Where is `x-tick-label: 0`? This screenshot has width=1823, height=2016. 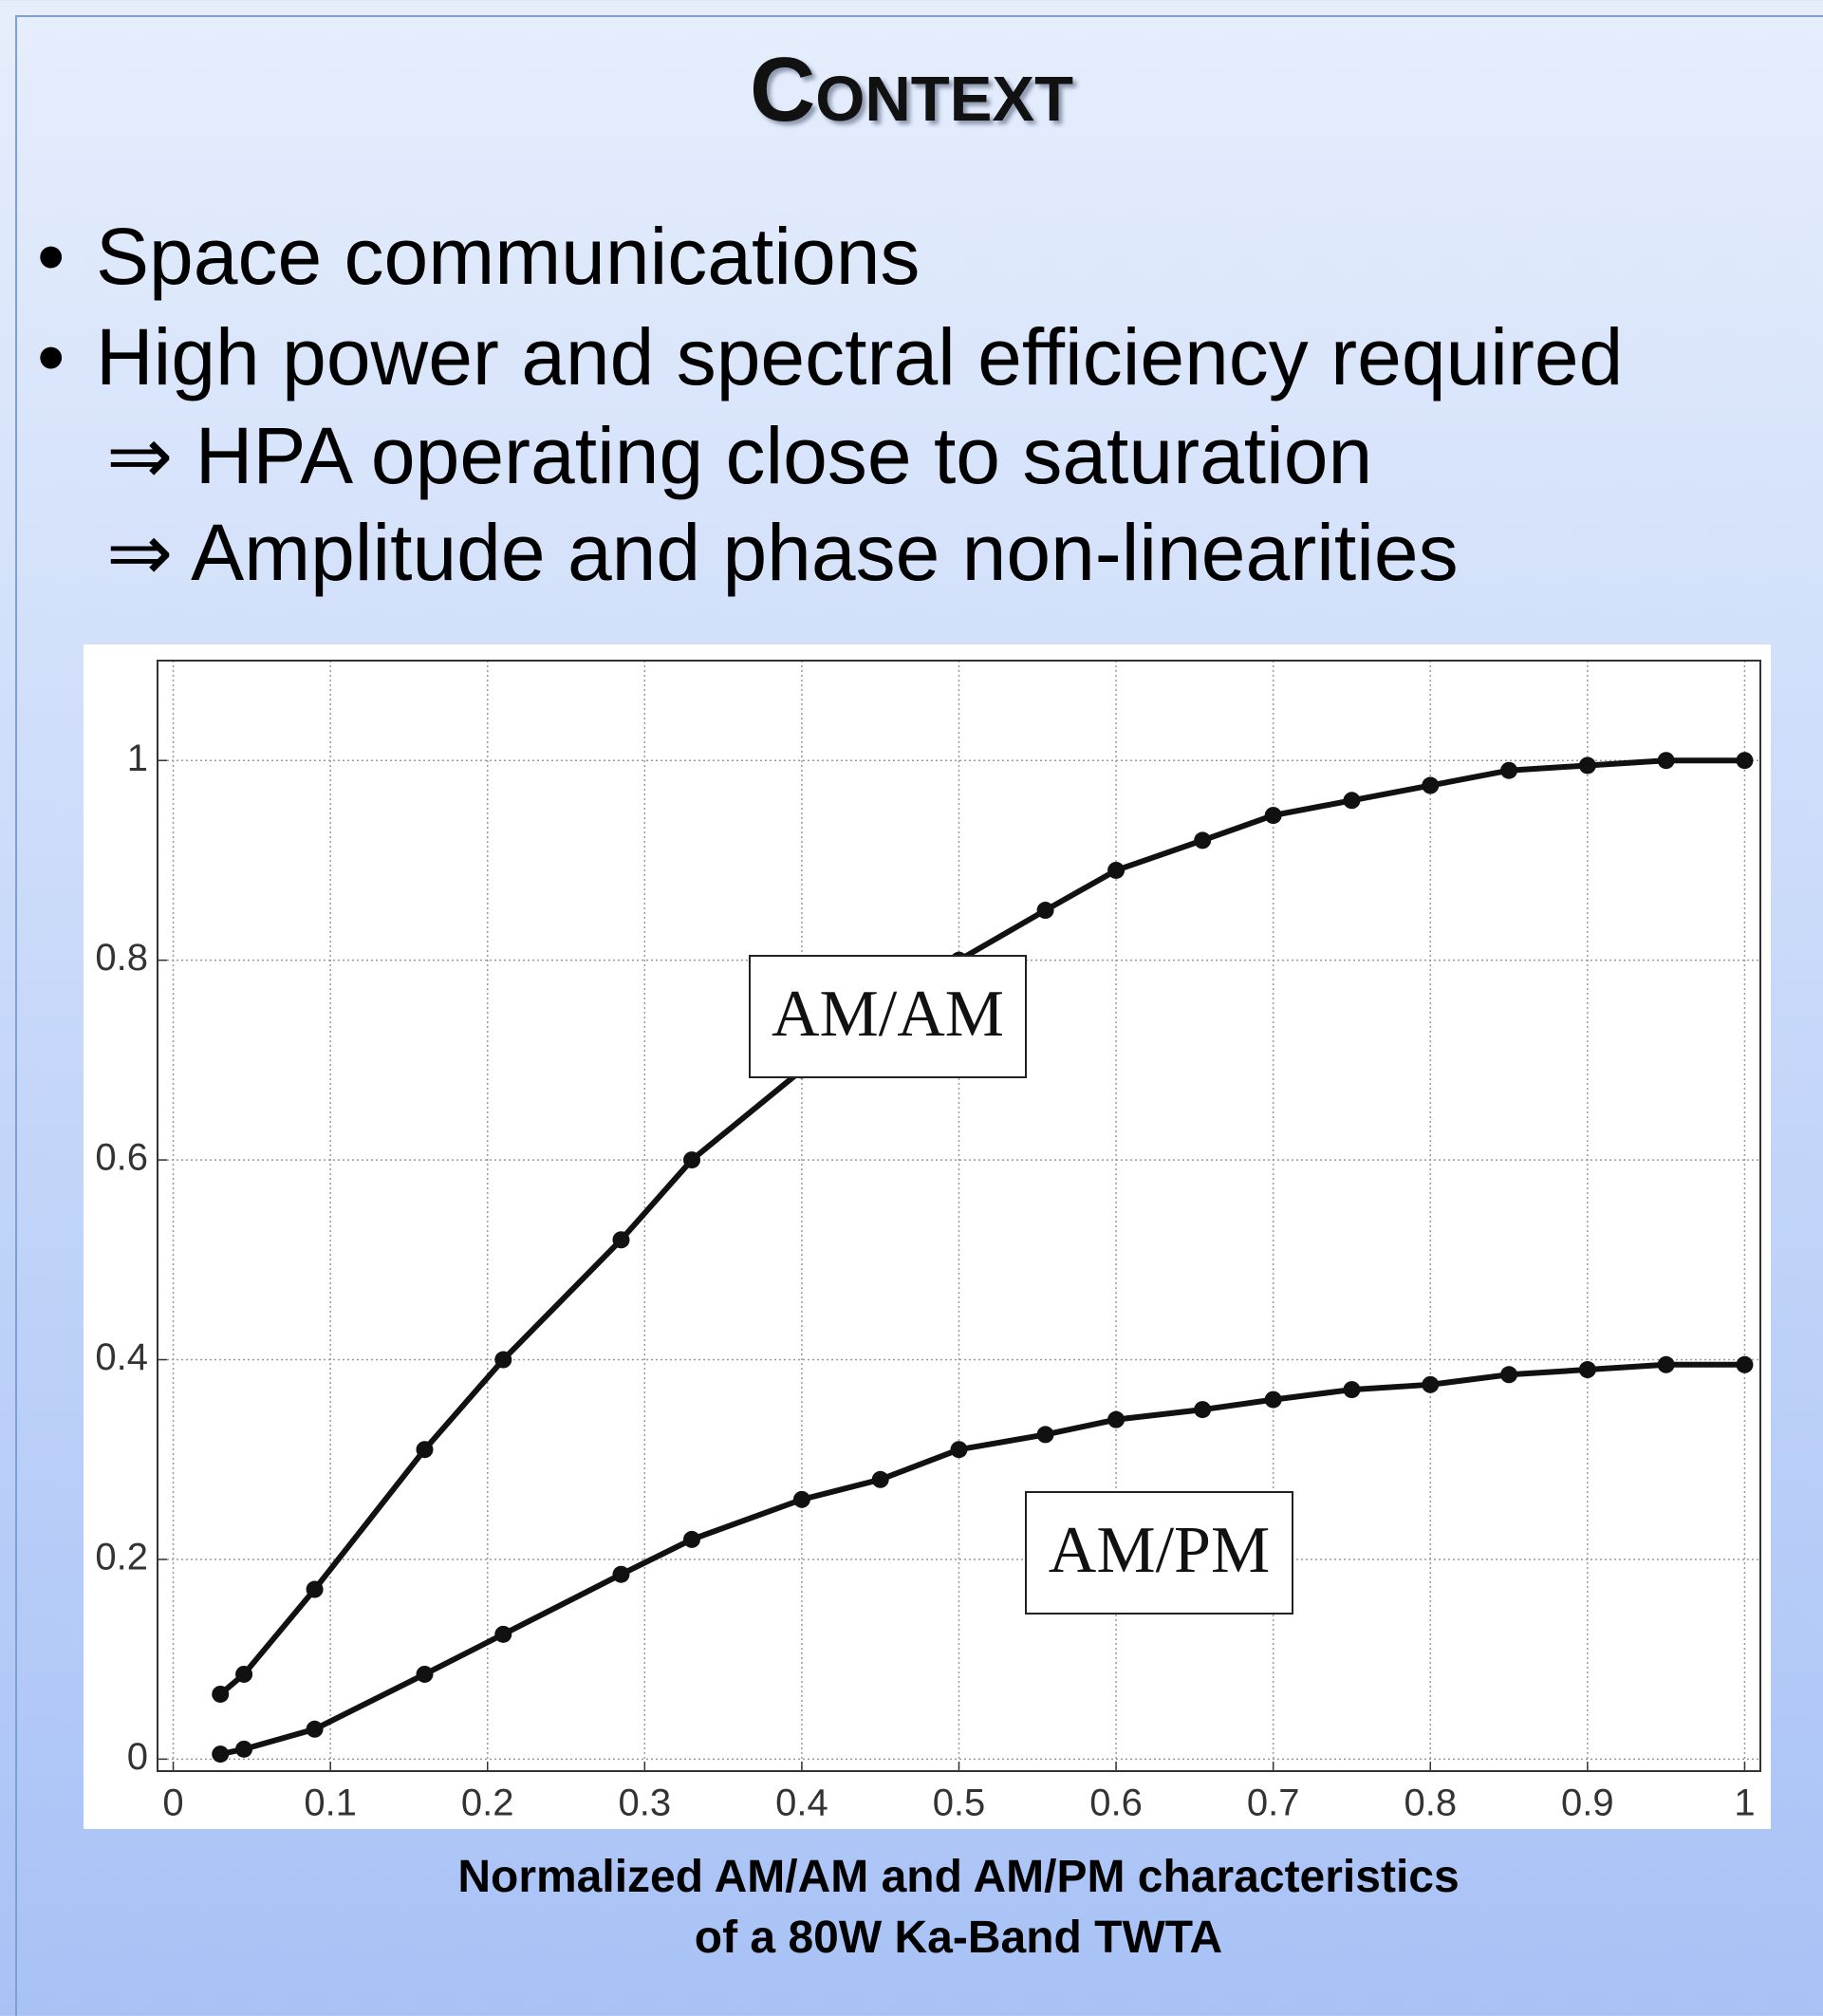 x-tick-label: 0 is located at coordinates (172, 1804).